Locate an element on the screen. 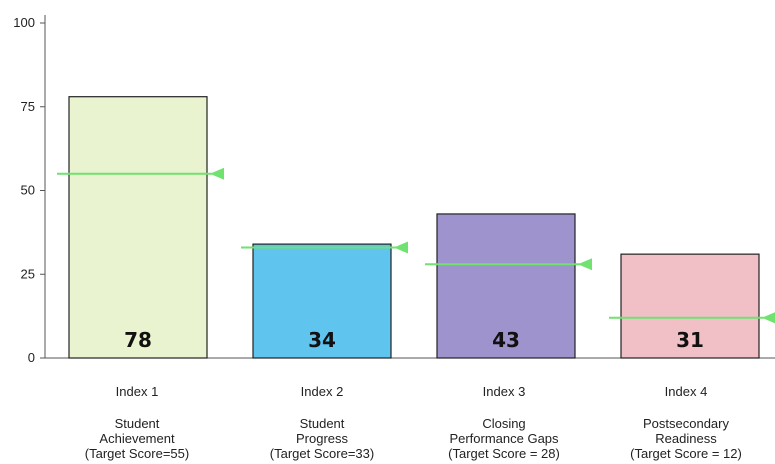 The image size is (775, 464). category-index-label: Index 2 is located at coordinates (322, 391).